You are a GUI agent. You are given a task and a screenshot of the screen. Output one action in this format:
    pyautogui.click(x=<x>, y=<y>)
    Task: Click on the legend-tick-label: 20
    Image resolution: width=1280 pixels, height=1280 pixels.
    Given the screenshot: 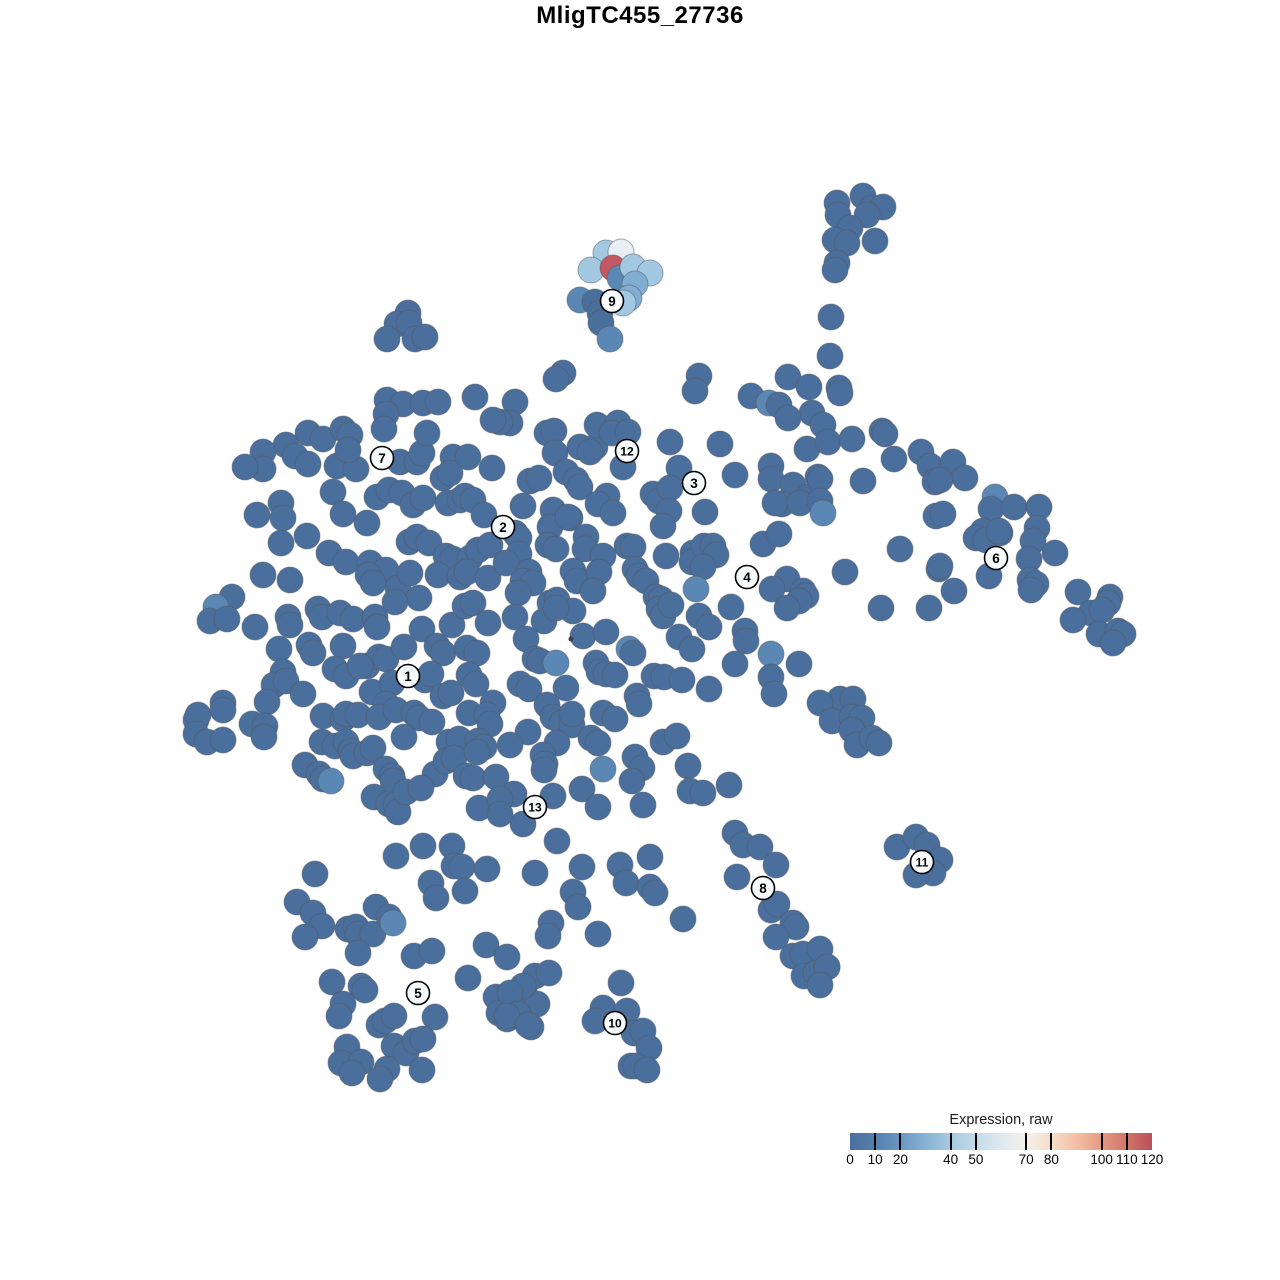 What is the action you would take?
    pyautogui.click(x=900, y=1159)
    